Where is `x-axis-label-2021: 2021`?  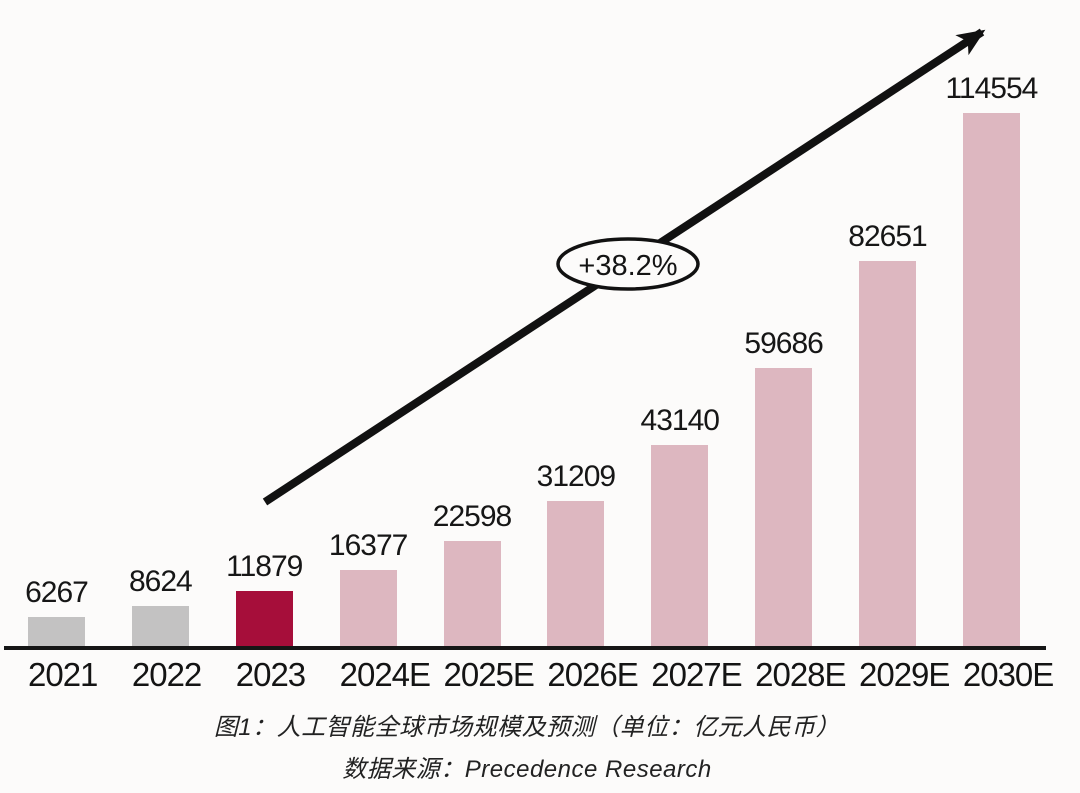
x-axis-label-2021: 2021 is located at coordinates (63, 674).